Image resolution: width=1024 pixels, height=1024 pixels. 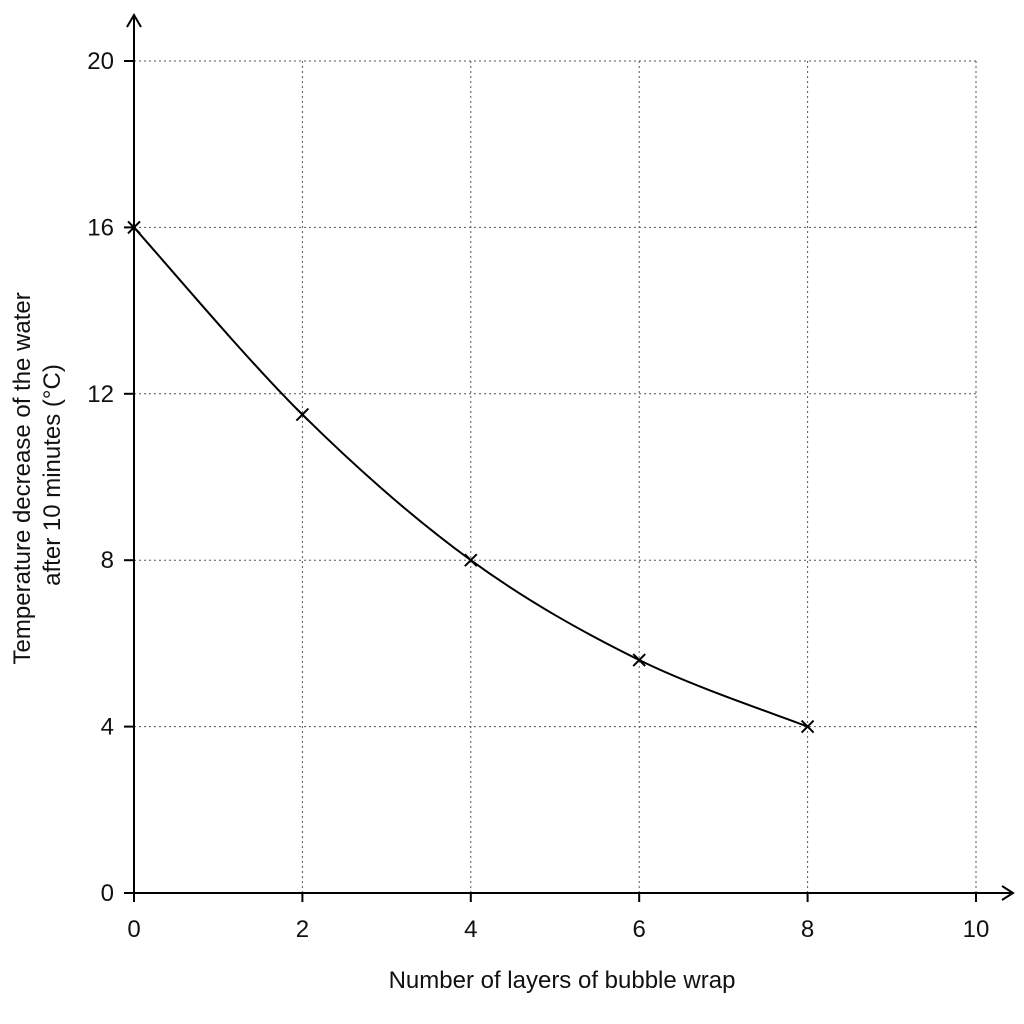 I want to click on y-axis-title-line-2: after 10 minutes (°C), so click(x=52, y=475).